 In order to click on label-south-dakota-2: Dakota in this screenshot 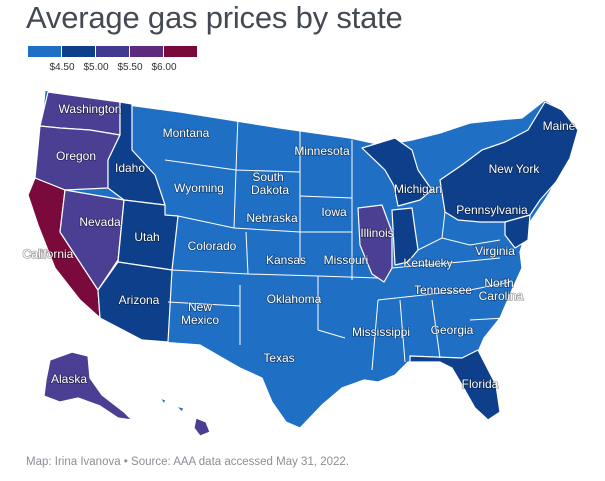, I will do `click(270, 190)`.